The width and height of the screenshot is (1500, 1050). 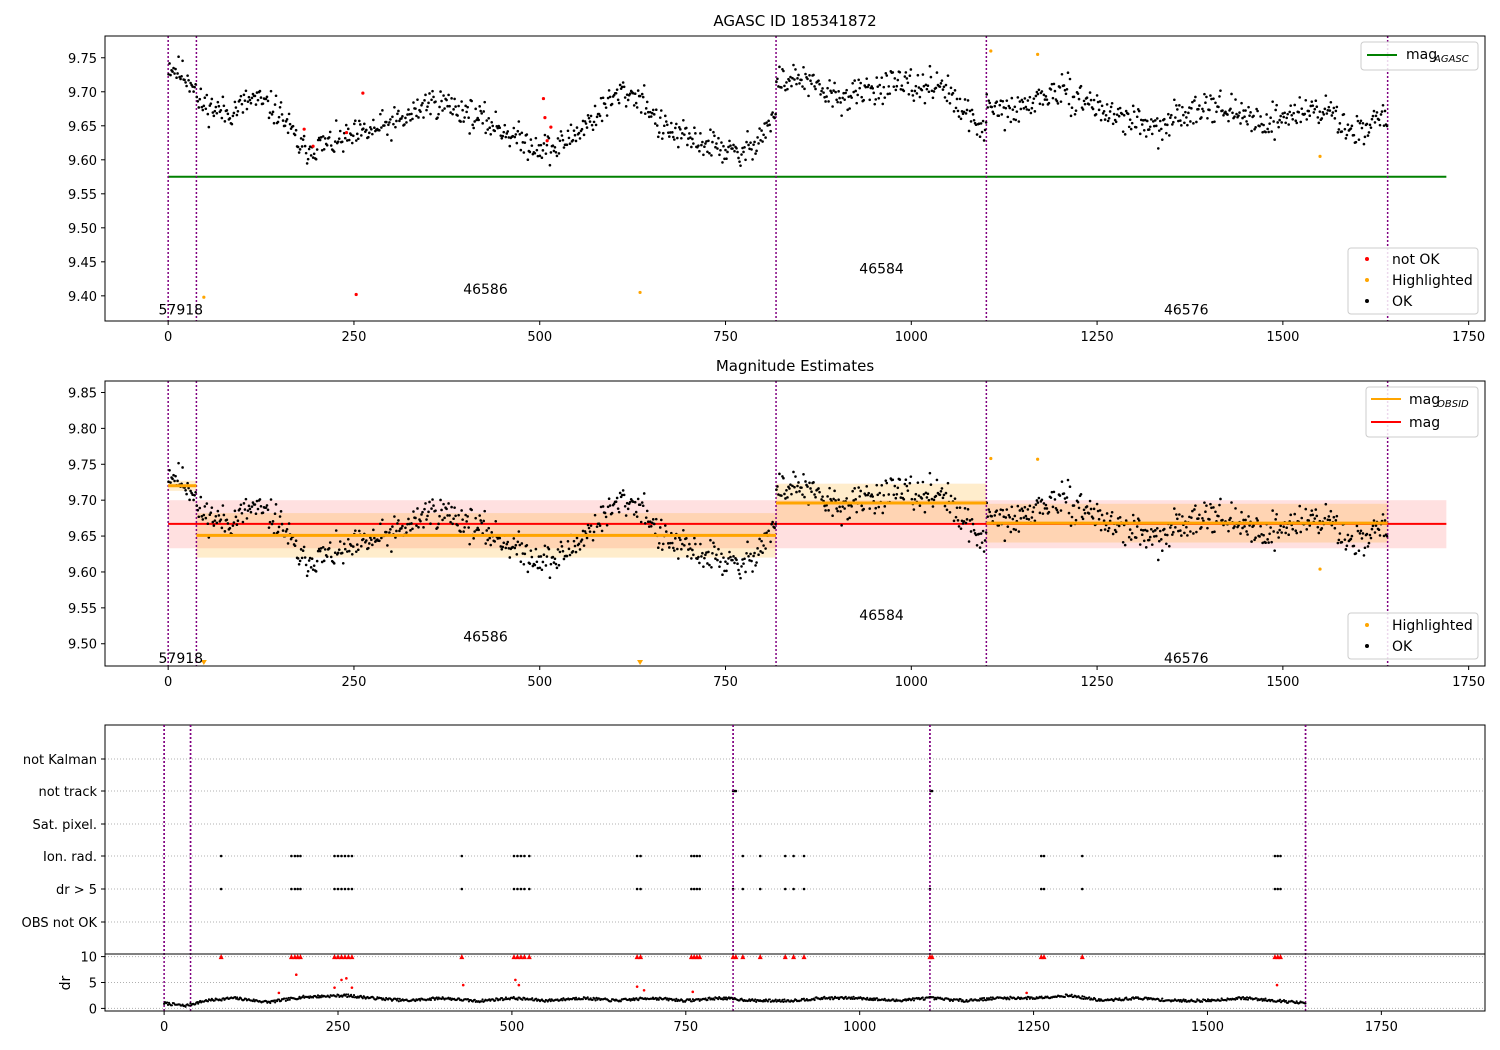 I want to click on legend-subscript: AGASC, so click(x=1451, y=59).